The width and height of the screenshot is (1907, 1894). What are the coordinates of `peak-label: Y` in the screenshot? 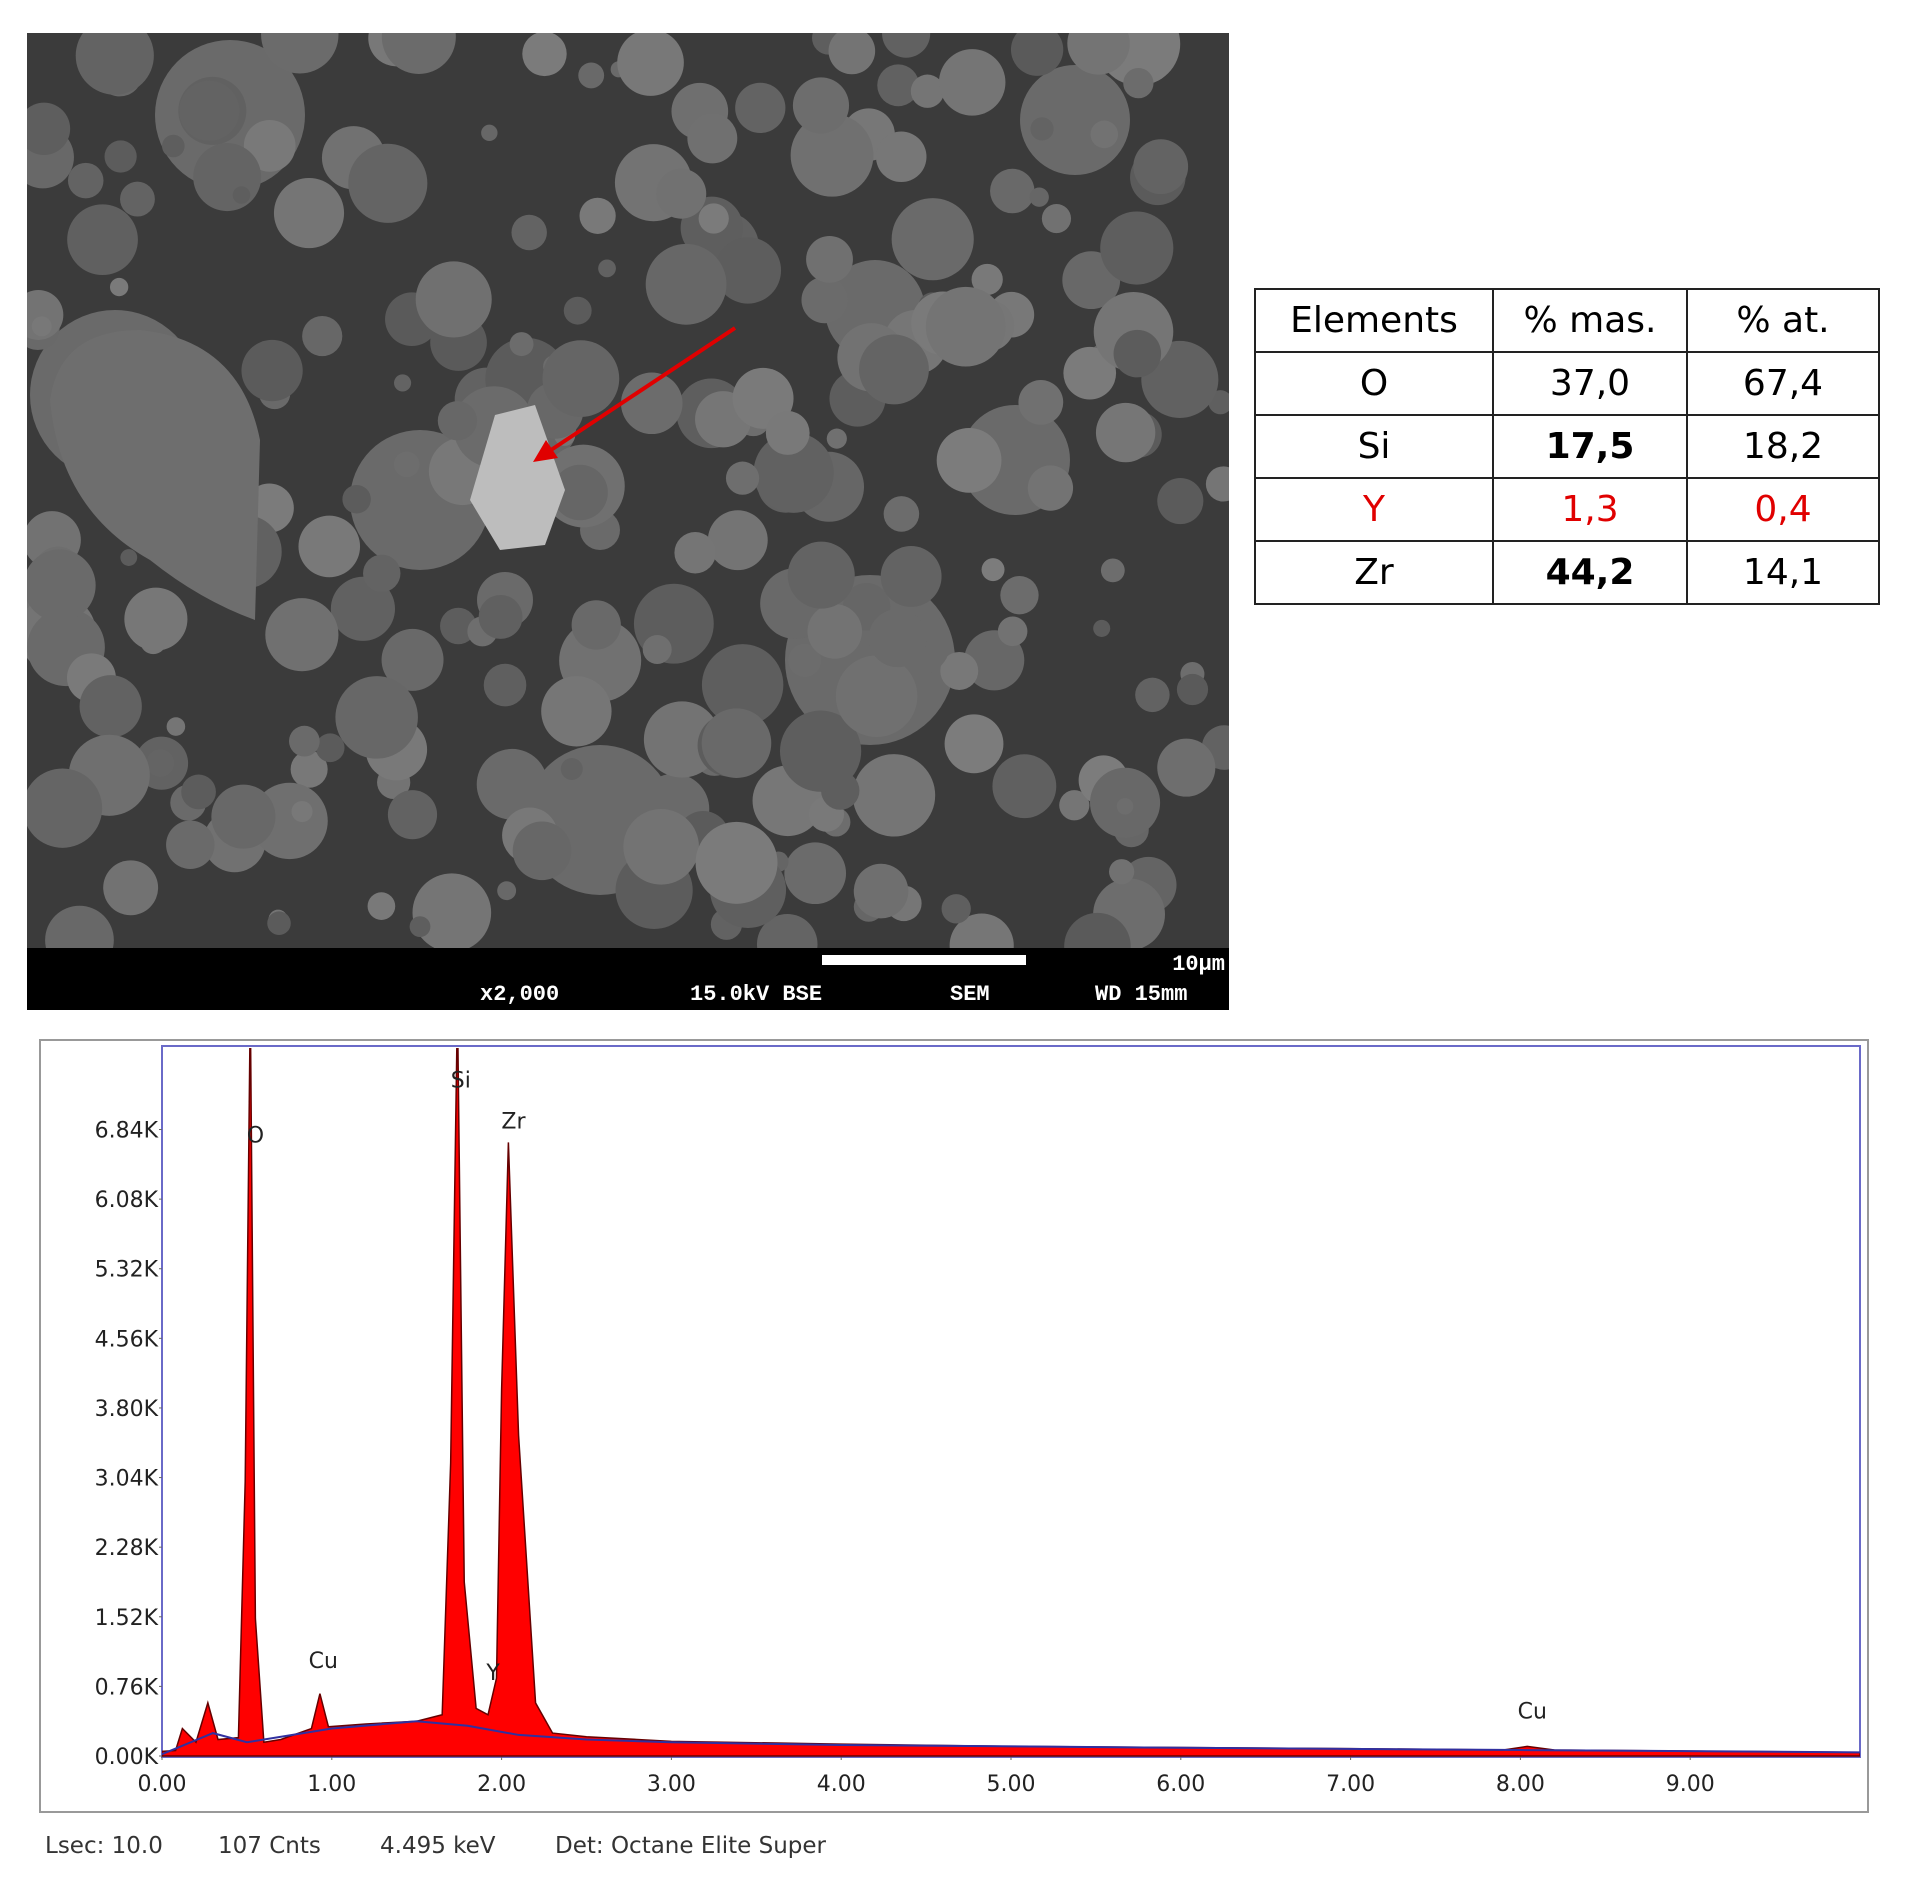 It's located at (492, 1673).